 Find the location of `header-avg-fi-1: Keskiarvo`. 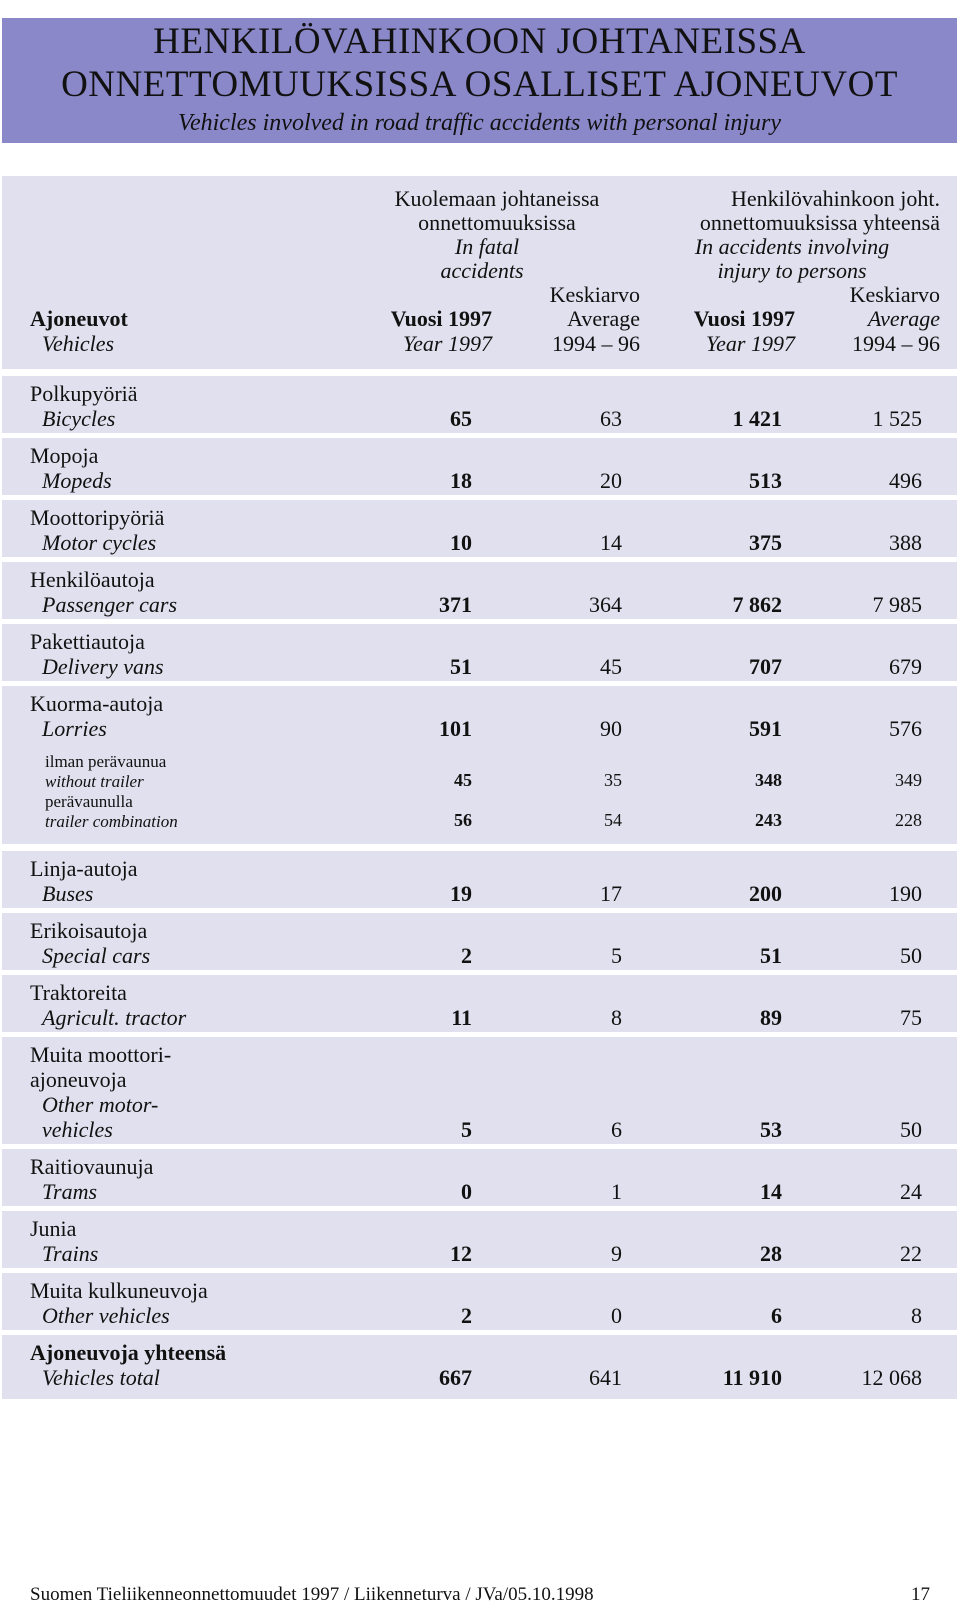

header-avg-fi-1: Keskiarvo is located at coordinates (594, 294).